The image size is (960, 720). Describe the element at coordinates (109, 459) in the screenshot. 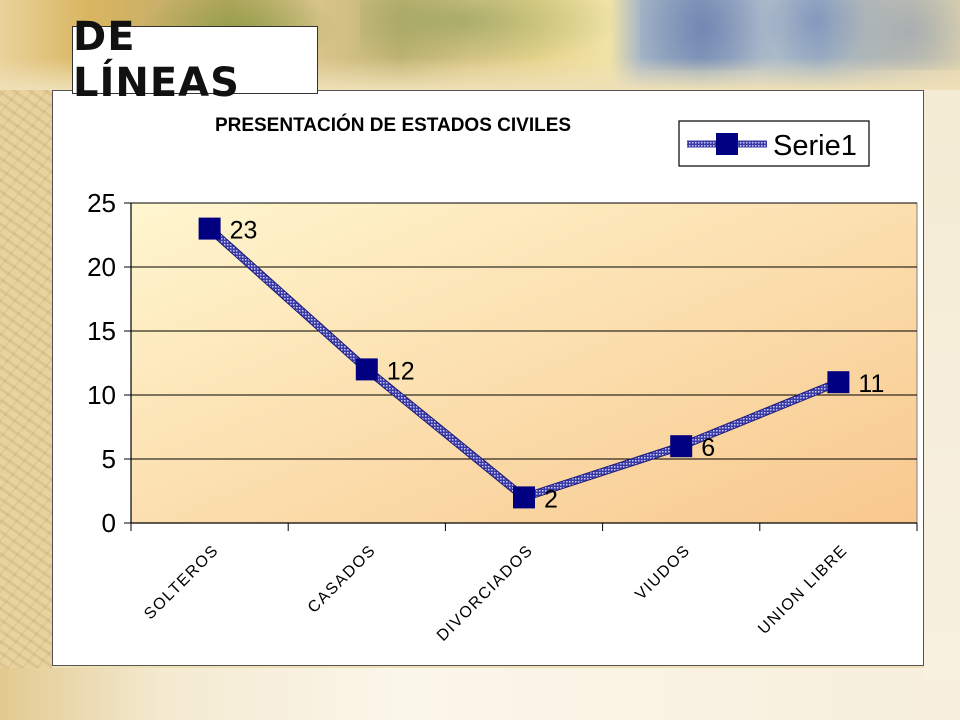

I see `y-tick-label: 5` at that location.